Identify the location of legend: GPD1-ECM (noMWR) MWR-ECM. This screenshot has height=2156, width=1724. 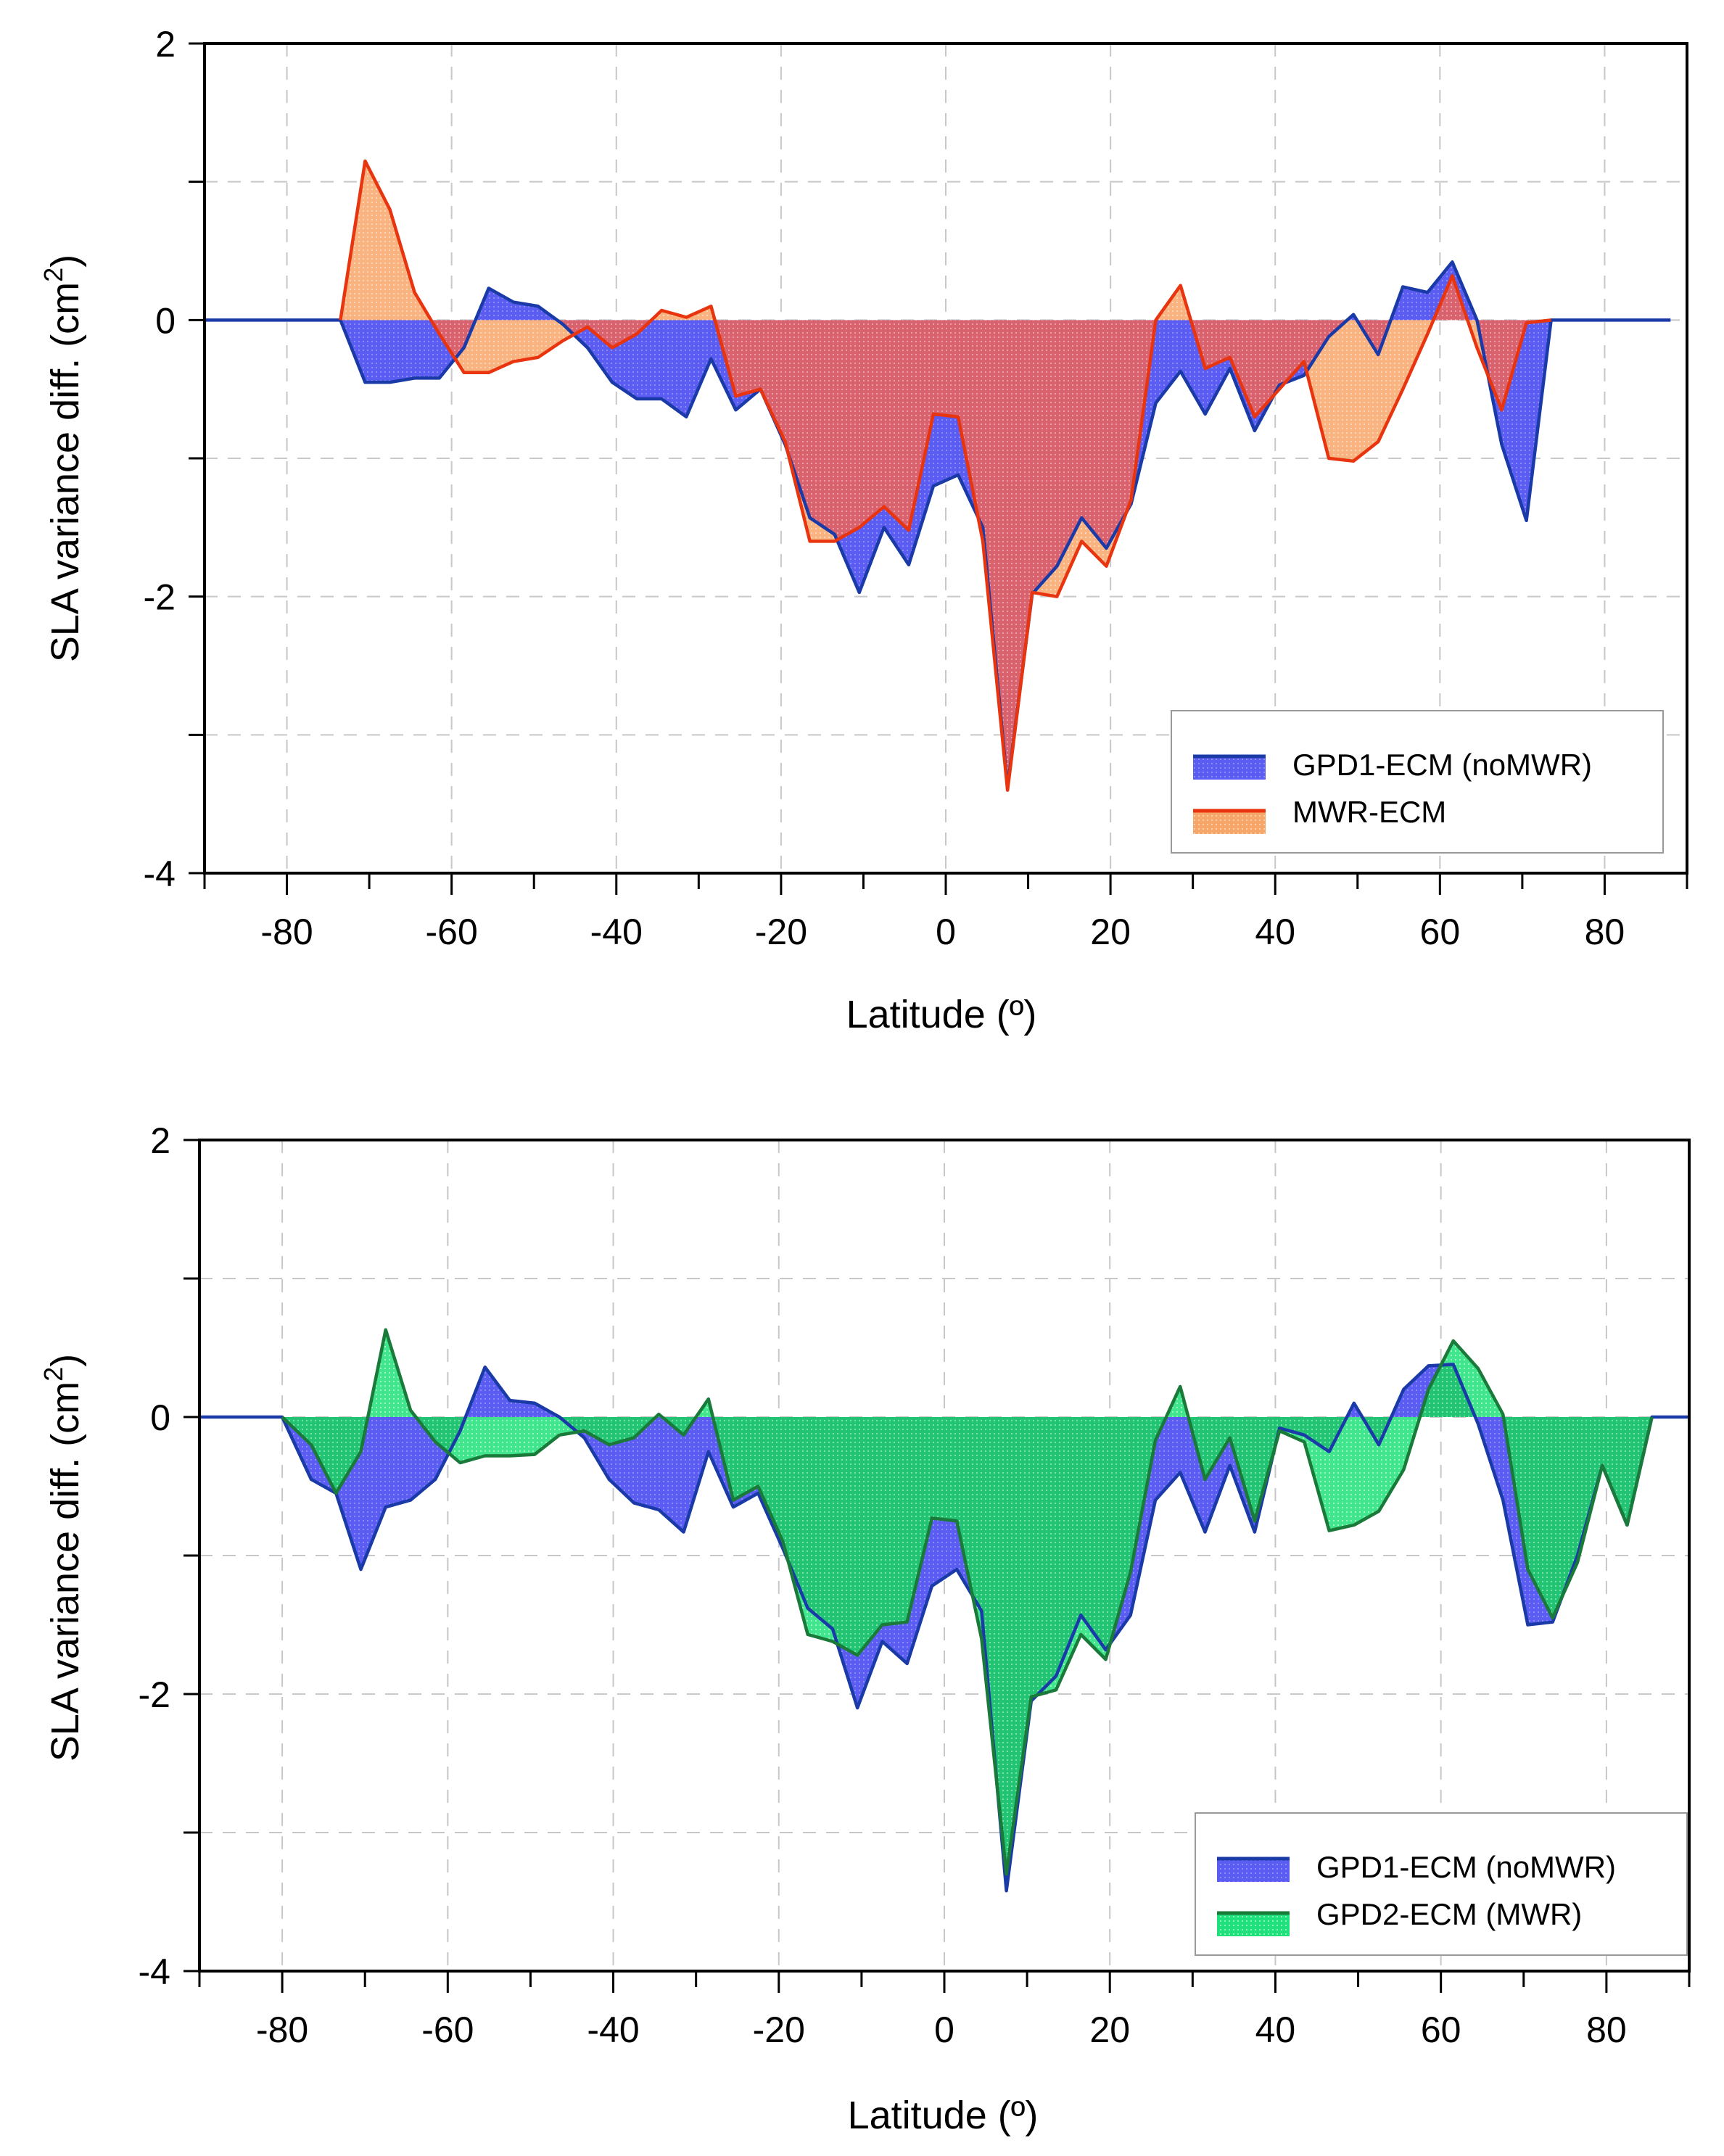
(1417, 782).